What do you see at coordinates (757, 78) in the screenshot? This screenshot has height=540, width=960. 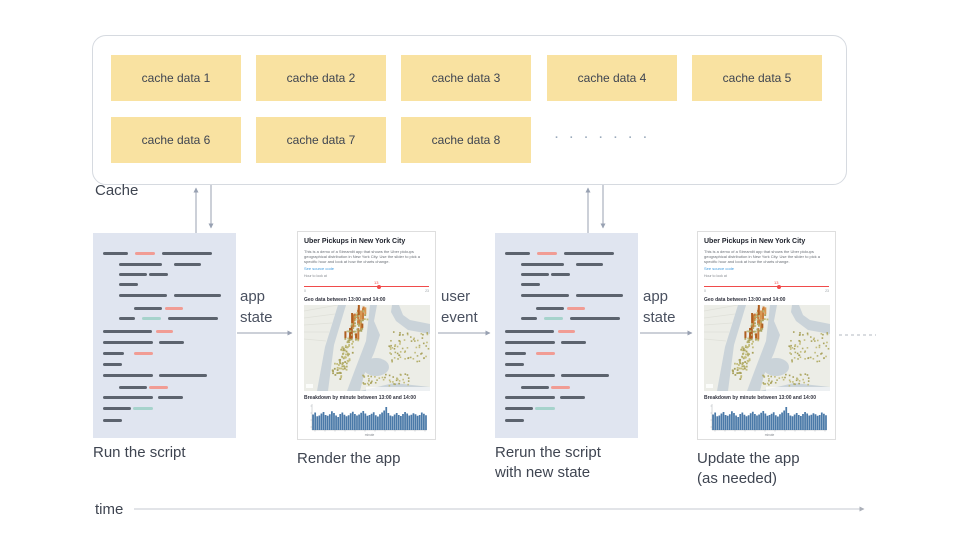 I see `cache-data-box: cache data 5` at bounding box center [757, 78].